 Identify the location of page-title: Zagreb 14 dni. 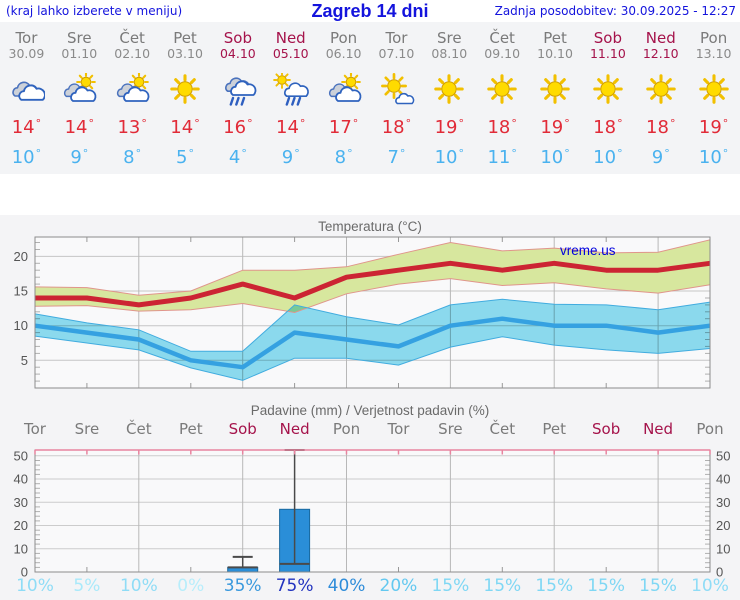
(370, 11).